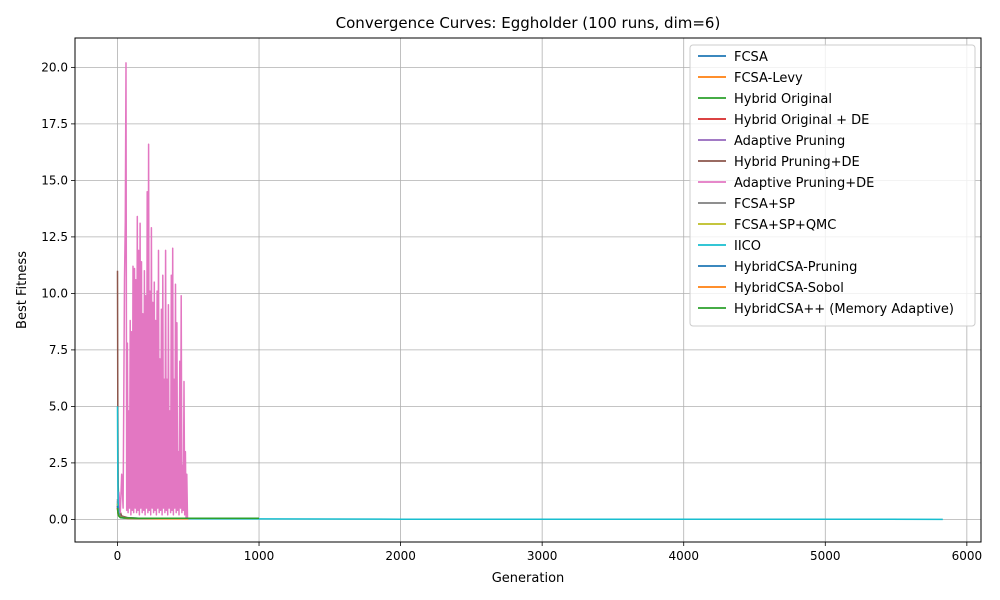  What do you see at coordinates (187, 514) in the screenshot?
I see `series-line-hybridcsa-memory-adaptive` at bounding box center [187, 514].